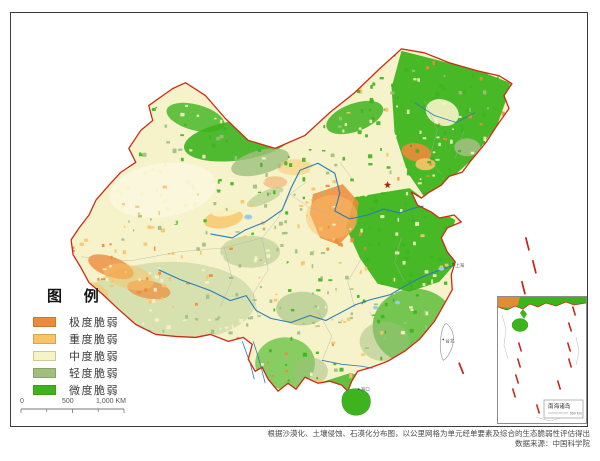 The image size is (600, 461). I want to click on south-china-sea-inset: 南海诸岛 500 Km, so click(542, 360).